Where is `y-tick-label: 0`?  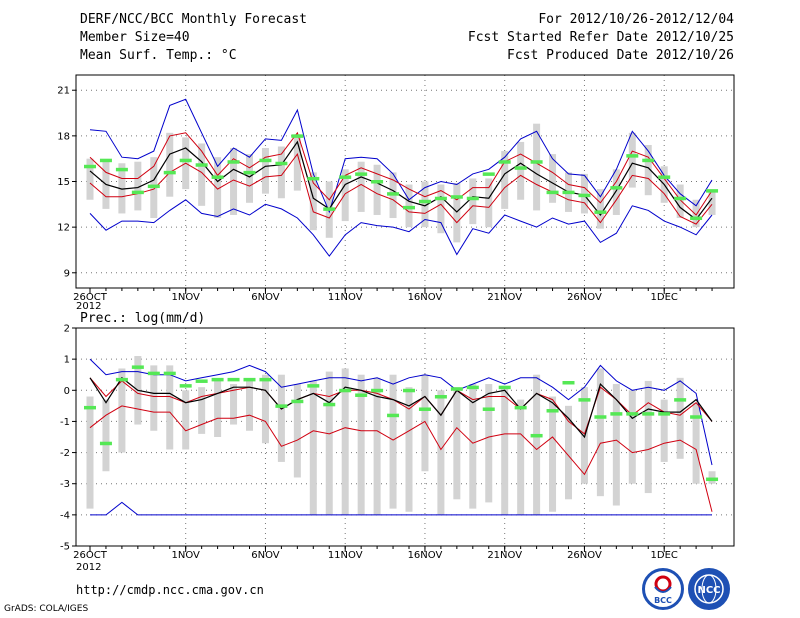 y-tick-label: 0 is located at coordinates (67, 391).